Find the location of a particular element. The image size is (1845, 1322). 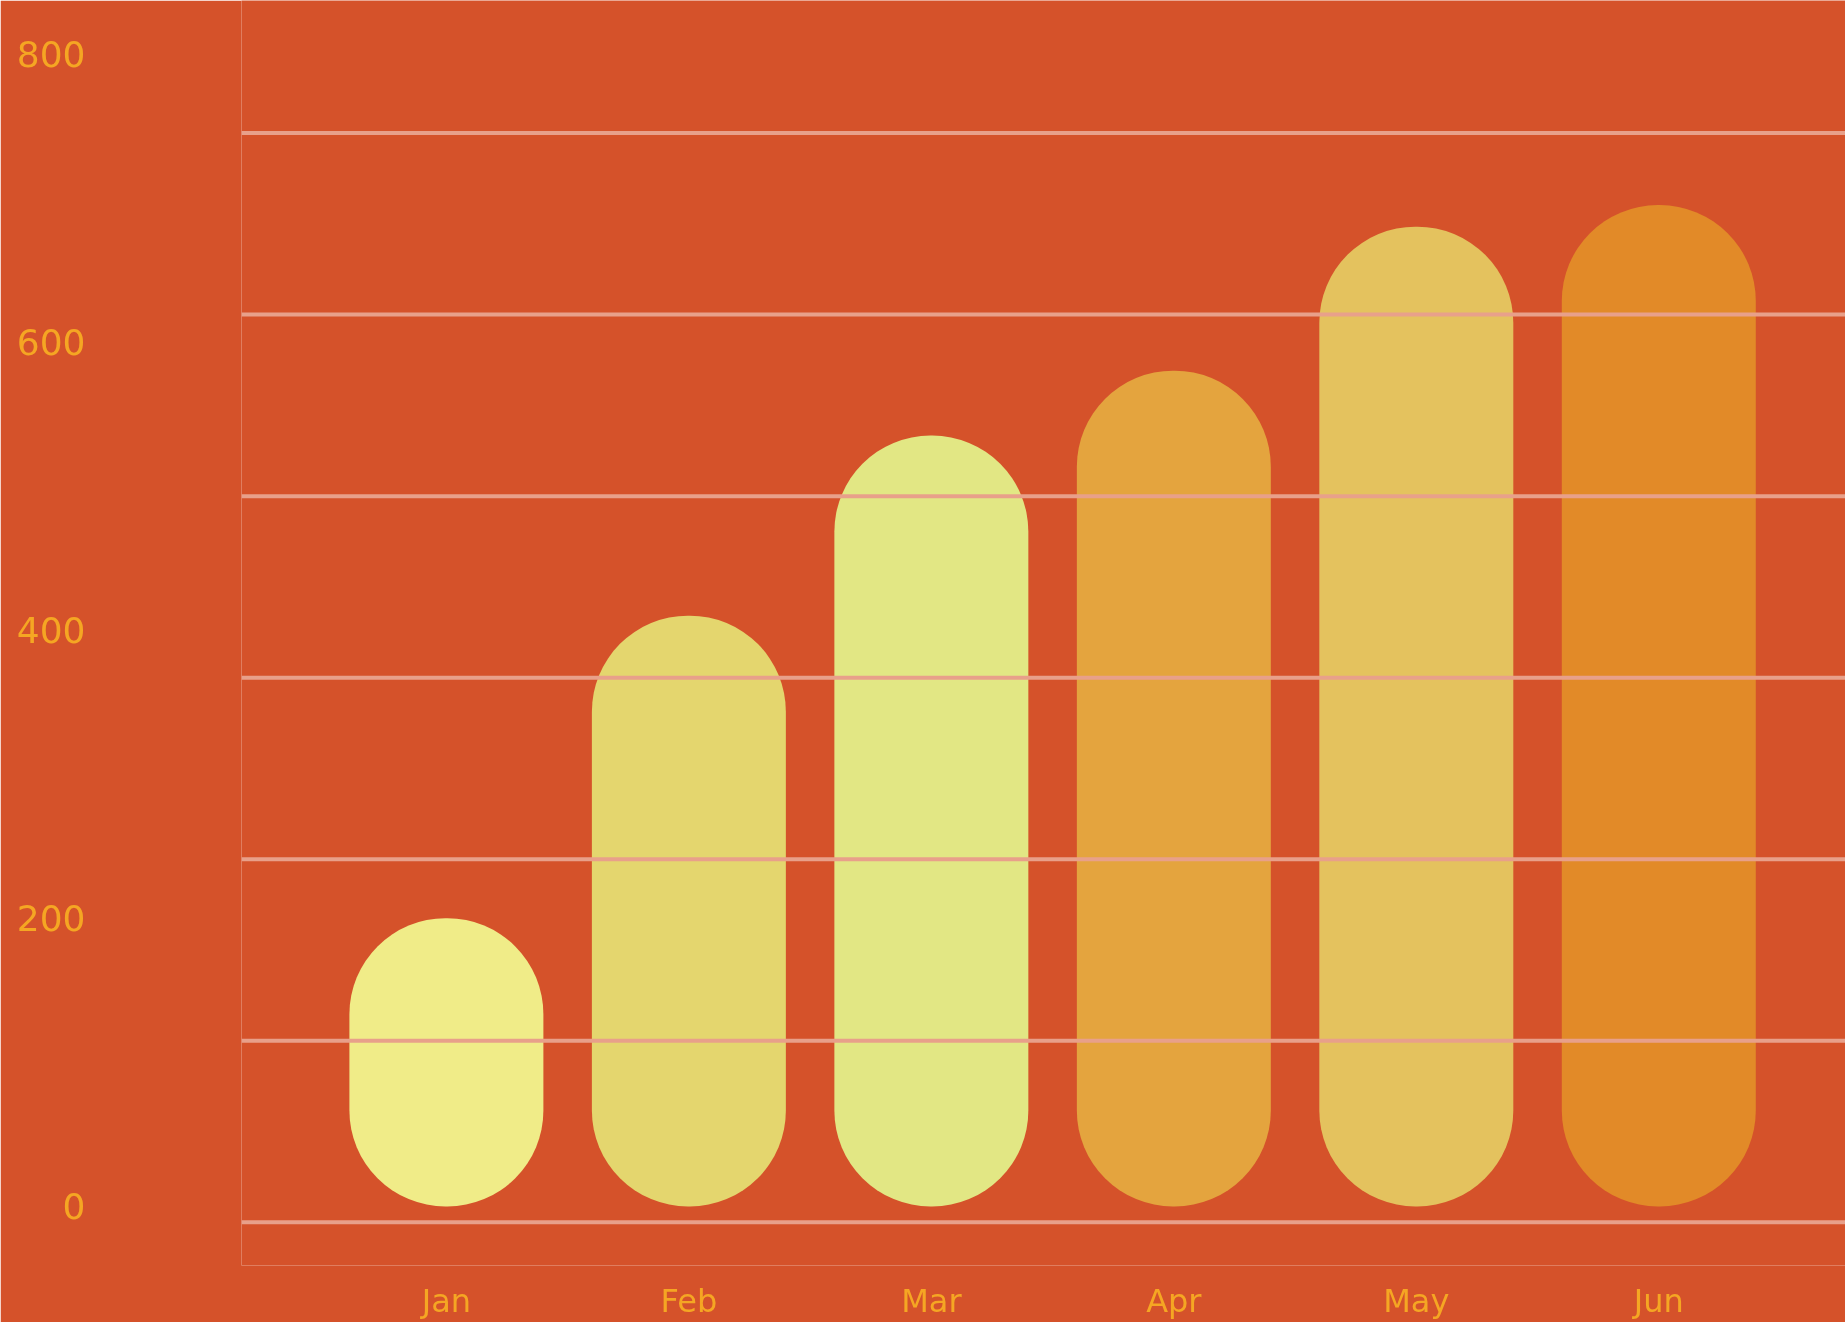

y-tick-label: 200 is located at coordinates (51, 919).